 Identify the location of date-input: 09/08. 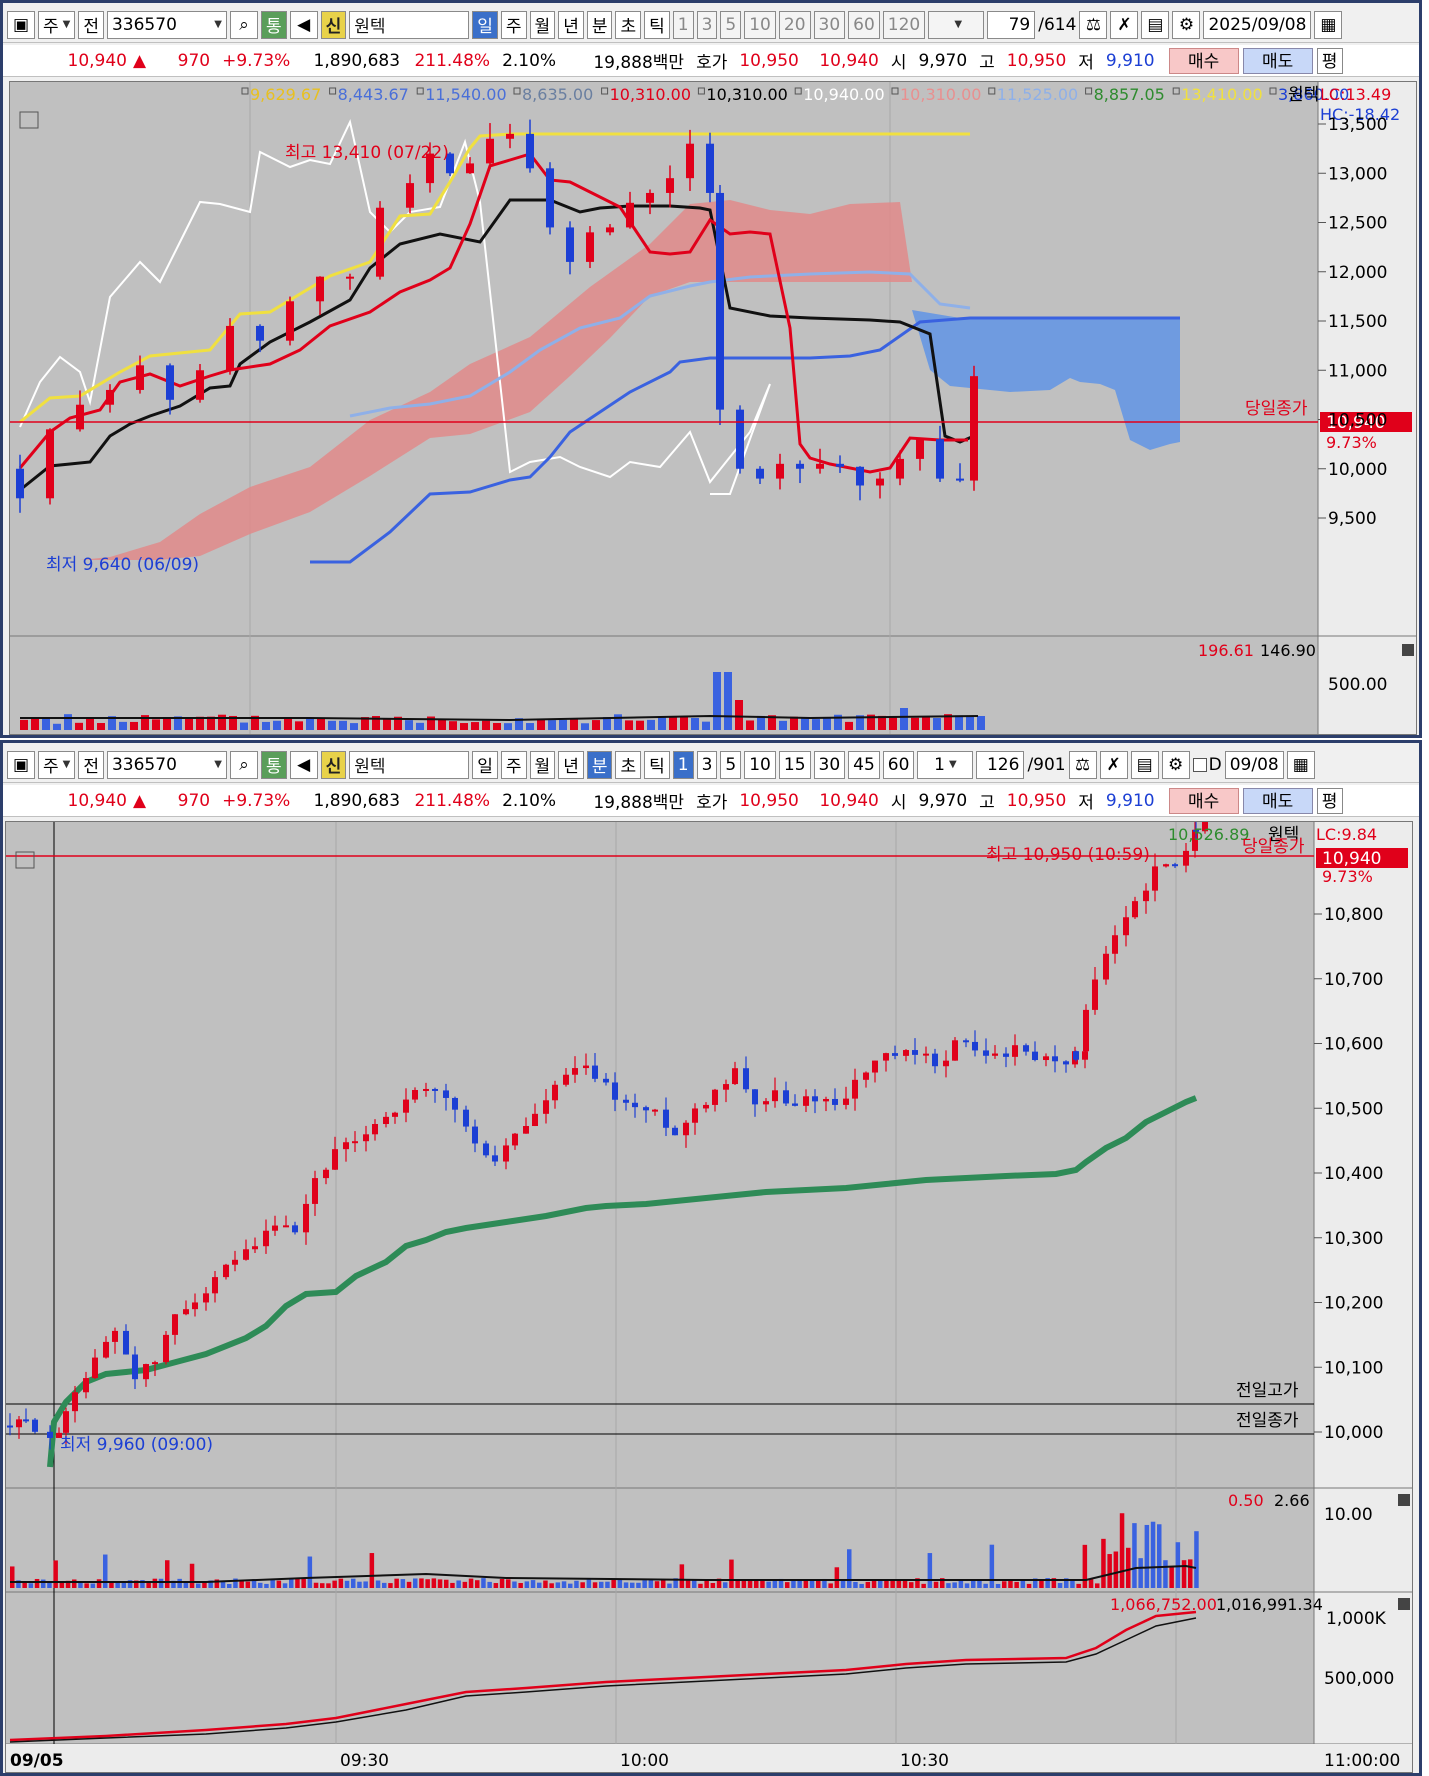
(1254, 764).